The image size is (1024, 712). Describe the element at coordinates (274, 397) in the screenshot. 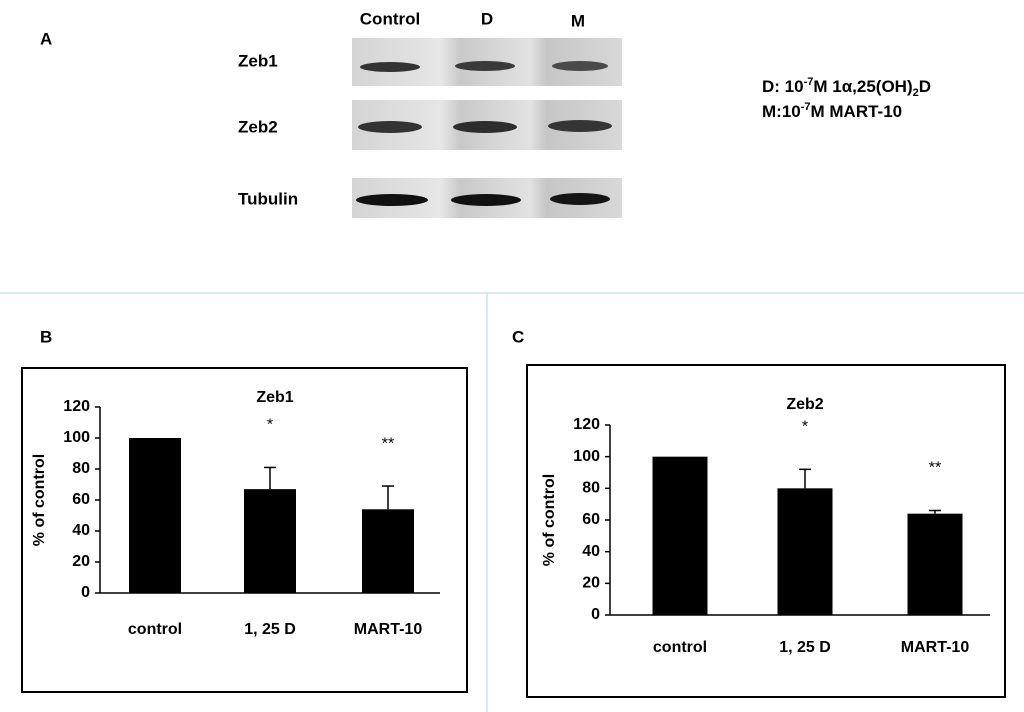

I see `chart-title: Zeb1` at that location.